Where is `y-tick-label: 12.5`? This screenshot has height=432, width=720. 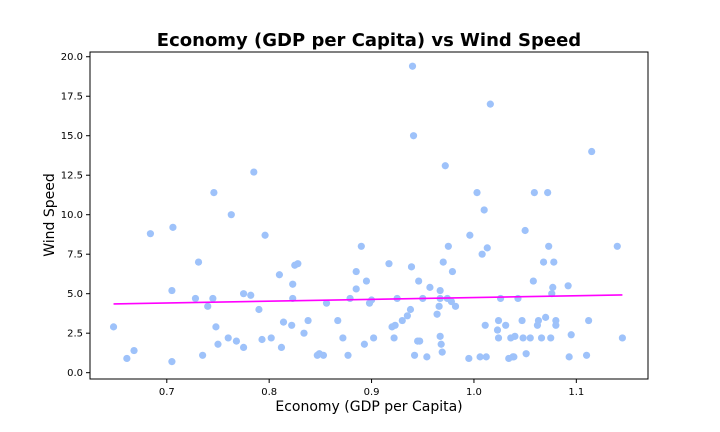 y-tick-label: 12.5 is located at coordinates (72, 176).